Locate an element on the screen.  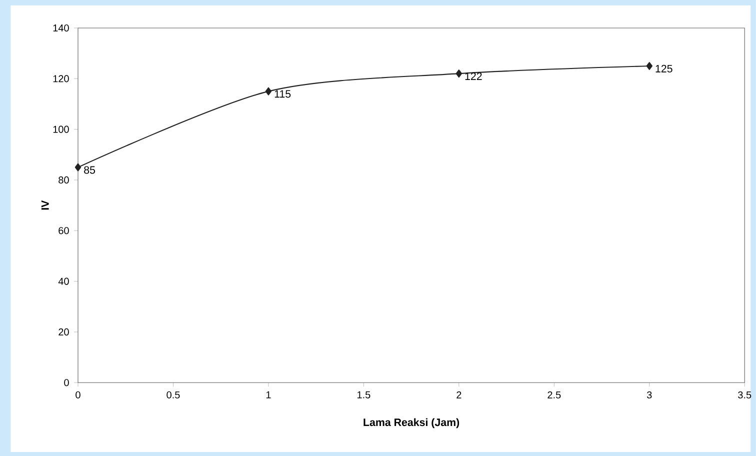
x-axis-title: Lama Reaksi (Jam) is located at coordinates (412, 423).